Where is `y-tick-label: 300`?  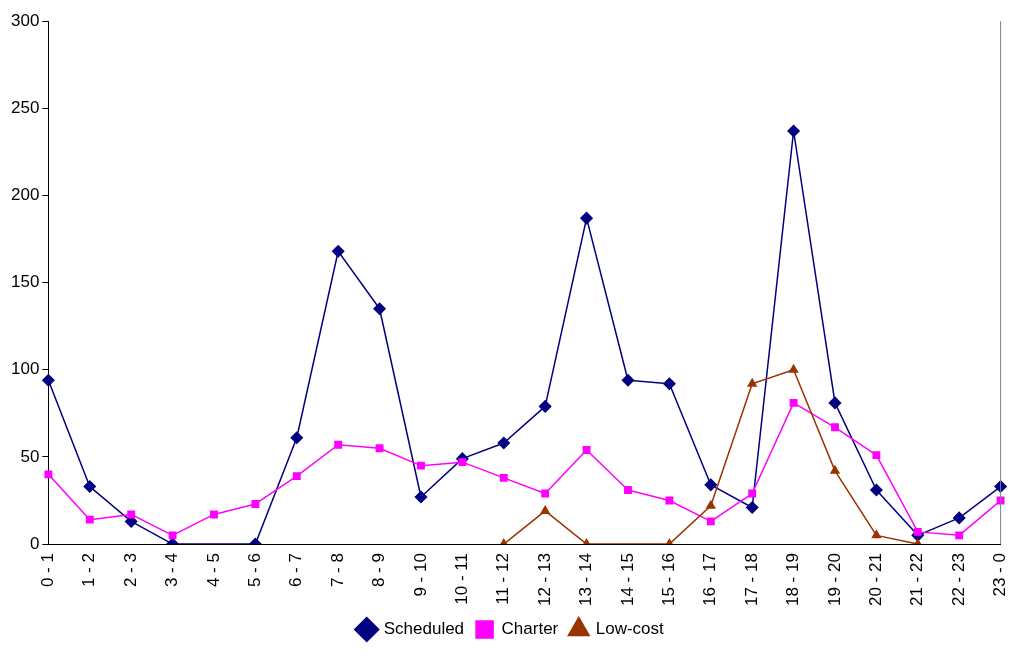 y-tick-label: 300 is located at coordinates (25, 20).